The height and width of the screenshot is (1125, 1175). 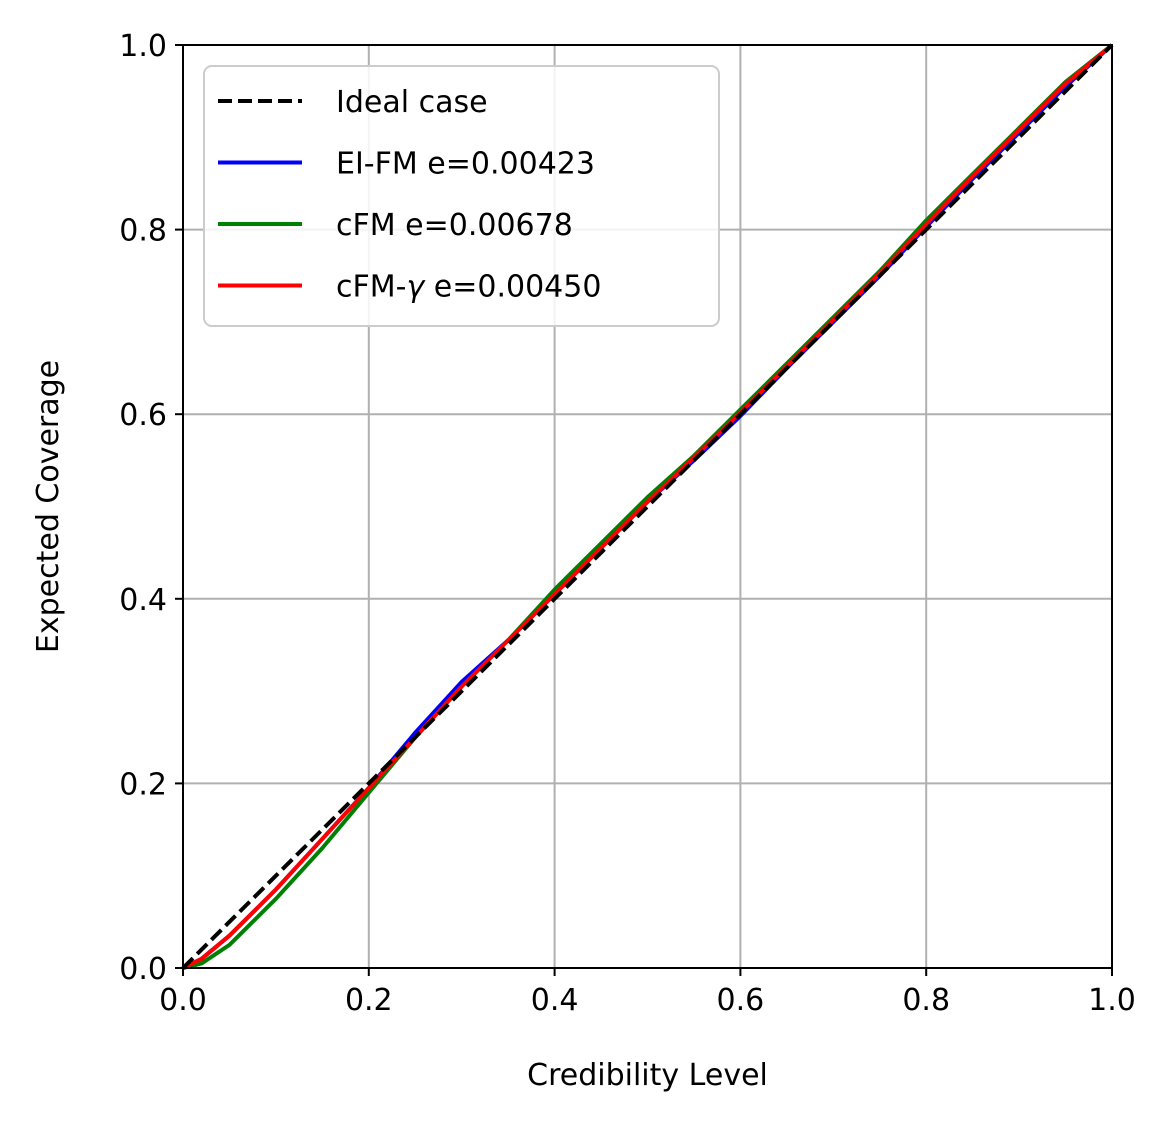 I want to click on legend-label: cFM e=0.00678, so click(x=454, y=225).